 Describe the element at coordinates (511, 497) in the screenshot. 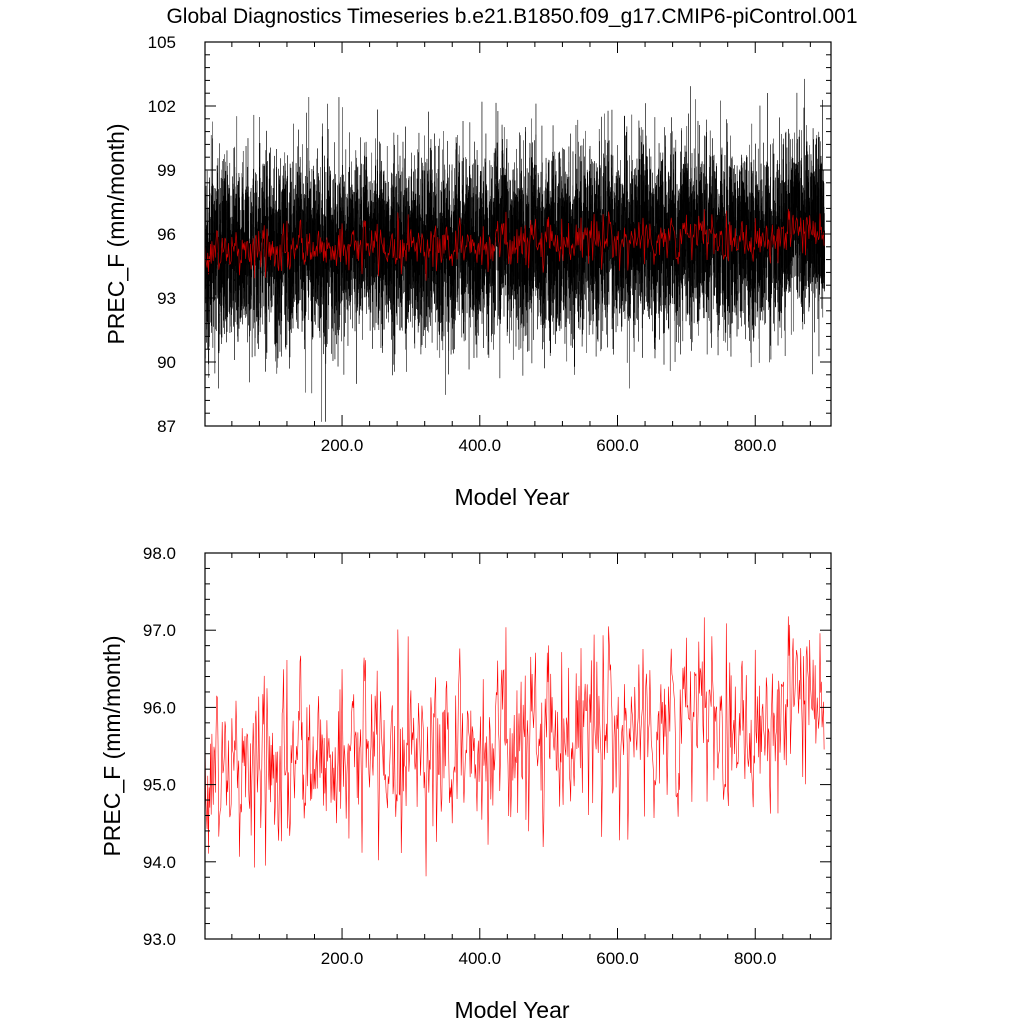

I see `top-x-axis-label: Model Year` at that location.